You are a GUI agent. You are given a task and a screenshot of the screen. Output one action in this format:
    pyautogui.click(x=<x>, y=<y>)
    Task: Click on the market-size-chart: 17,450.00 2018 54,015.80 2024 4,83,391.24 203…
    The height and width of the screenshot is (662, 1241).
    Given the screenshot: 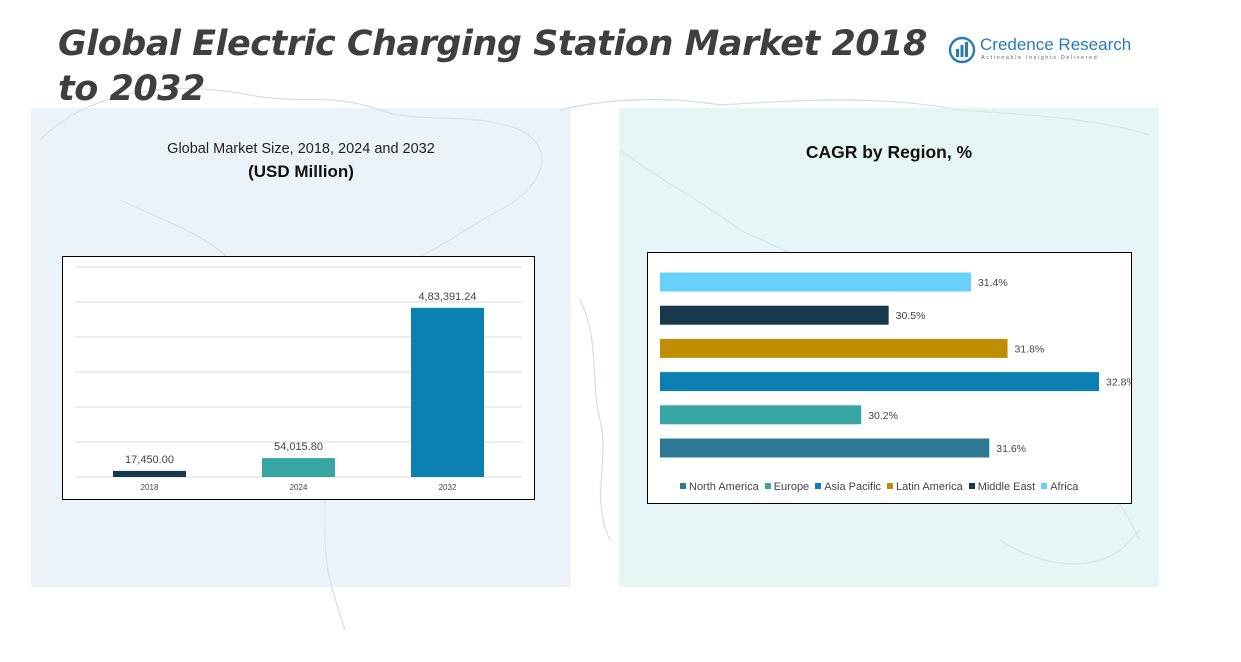 What is the action you would take?
    pyautogui.click(x=298, y=378)
    